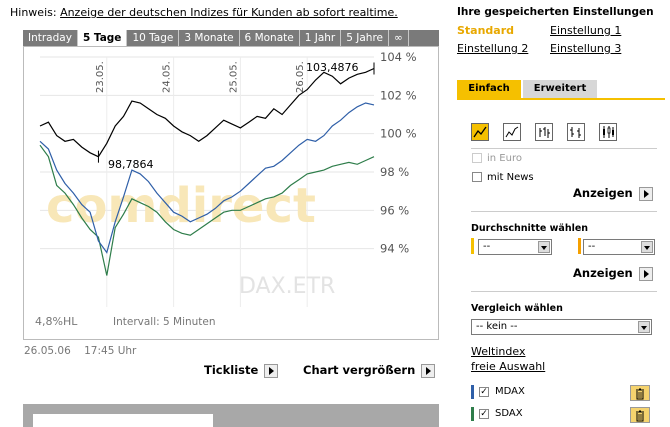 The width and height of the screenshot is (670, 427). Describe the element at coordinates (576, 132) in the screenshot. I see `bar-chart-icon` at that location.